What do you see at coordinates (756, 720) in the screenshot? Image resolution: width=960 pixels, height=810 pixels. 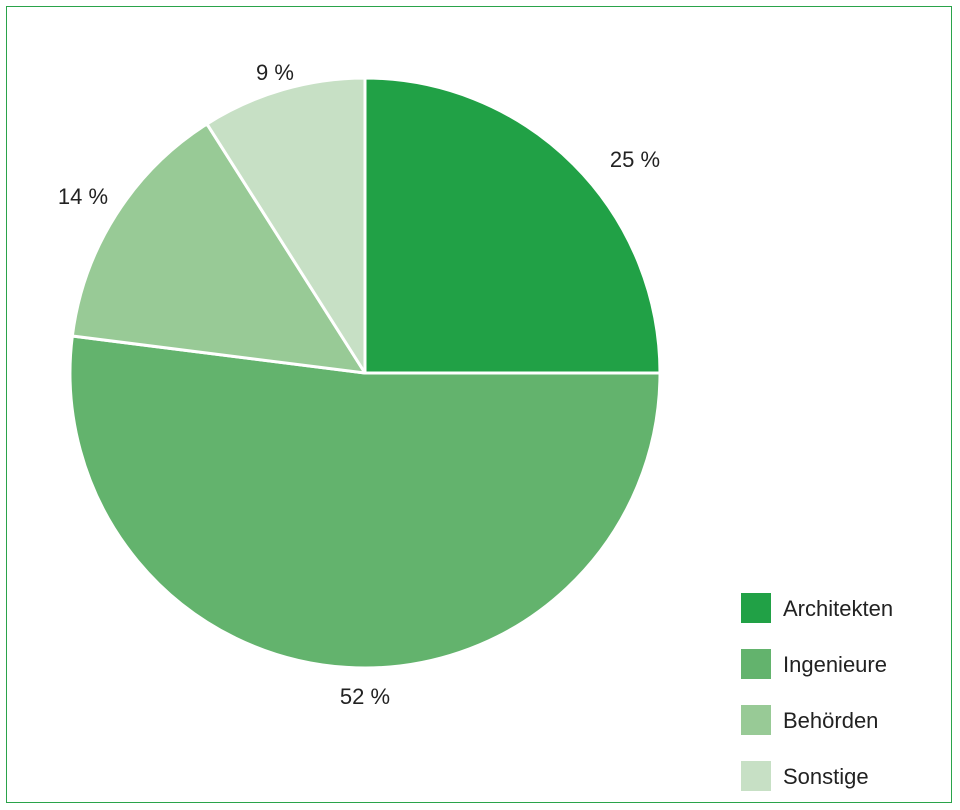 I see `legend-swatch-behörden` at bounding box center [756, 720].